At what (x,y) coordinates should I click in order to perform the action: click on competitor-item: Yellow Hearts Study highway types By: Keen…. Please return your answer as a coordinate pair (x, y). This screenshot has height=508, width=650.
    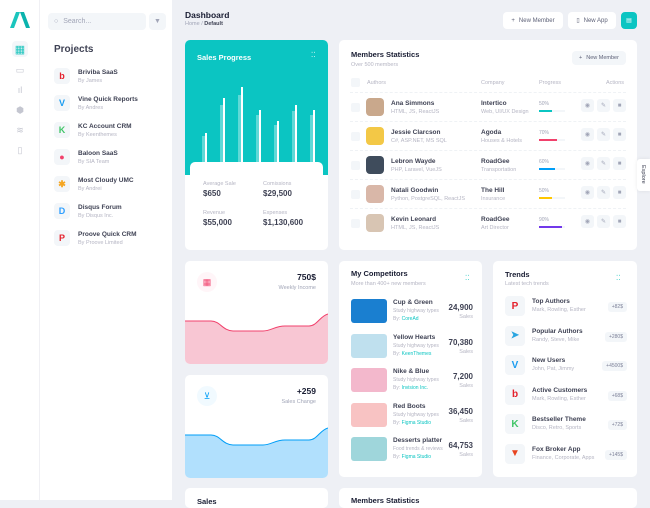
    Looking at the image, I should click on (412, 346).